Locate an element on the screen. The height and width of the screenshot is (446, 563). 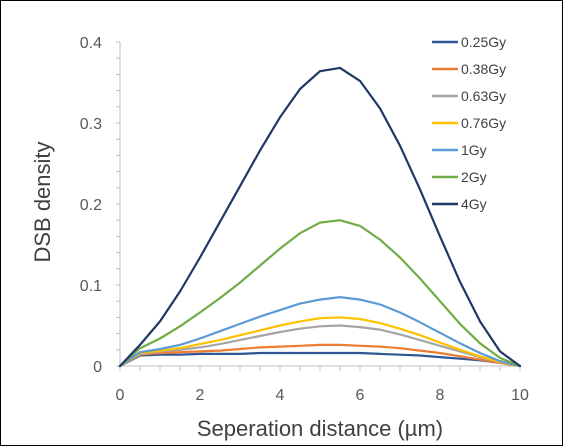
legend-label-1gy: 1Gy is located at coordinates (474, 150).